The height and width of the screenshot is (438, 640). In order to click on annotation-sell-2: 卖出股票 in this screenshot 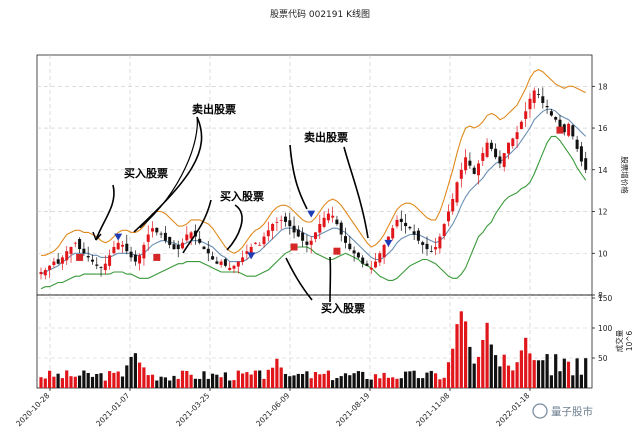, I will do `click(326, 137)`.